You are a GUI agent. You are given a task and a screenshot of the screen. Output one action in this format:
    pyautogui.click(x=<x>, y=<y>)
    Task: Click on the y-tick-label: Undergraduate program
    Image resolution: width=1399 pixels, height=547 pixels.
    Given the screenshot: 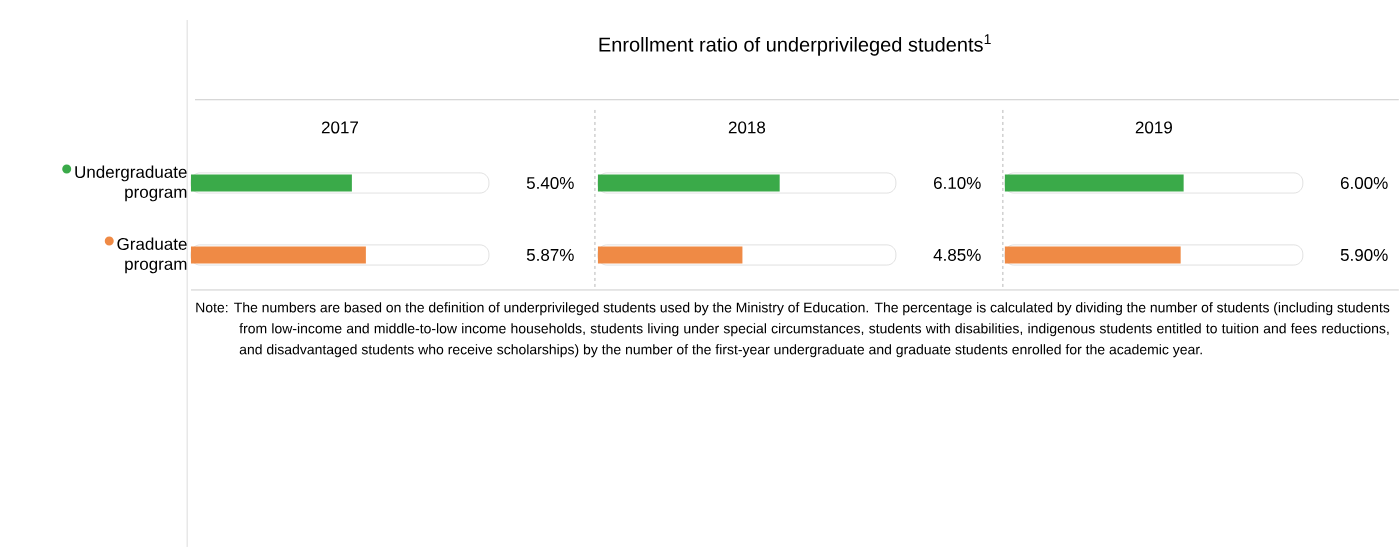 What is the action you would take?
    pyautogui.click(x=131, y=183)
    